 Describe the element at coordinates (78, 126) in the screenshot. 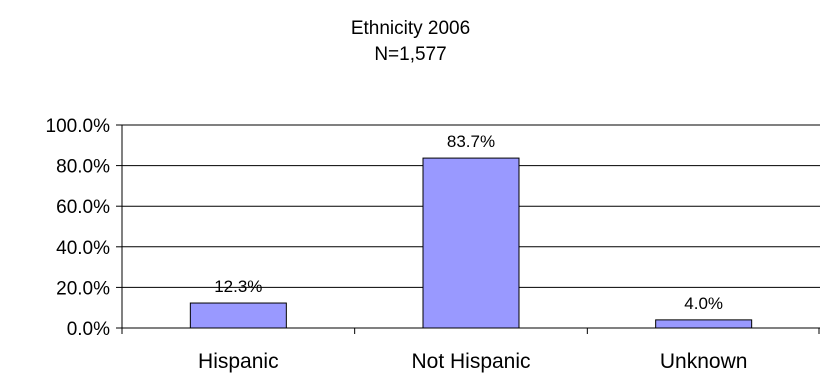

I see `y-tick-label: 100.0%` at that location.